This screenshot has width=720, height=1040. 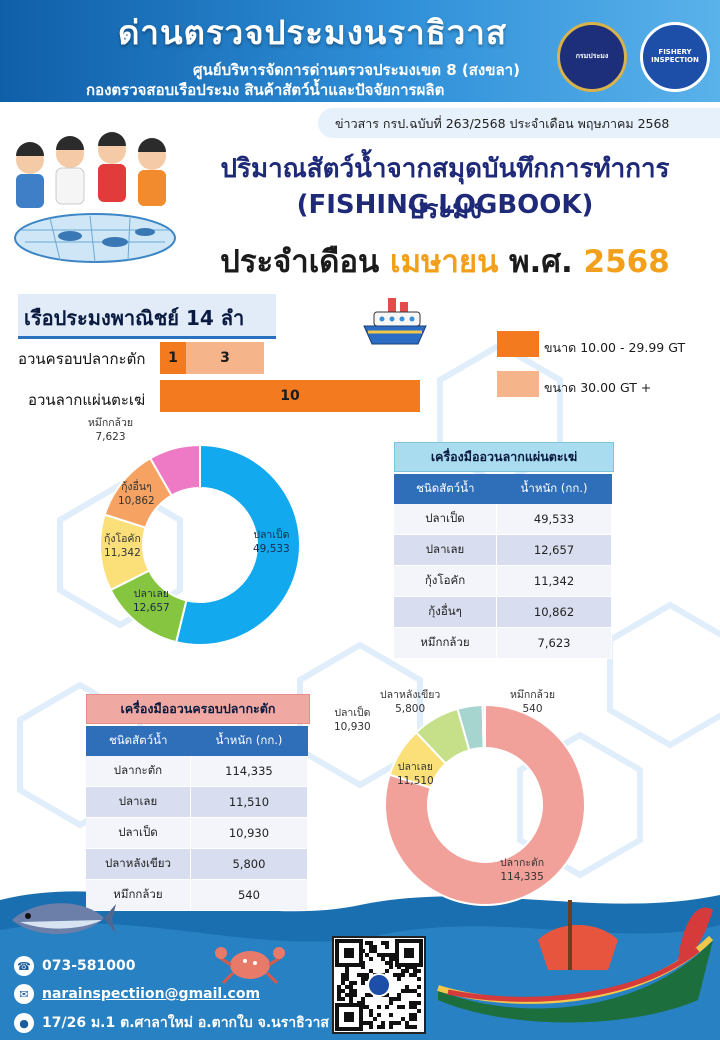 I want to click on title-month-prefix: ประจำเดือน, so click(x=300, y=262).